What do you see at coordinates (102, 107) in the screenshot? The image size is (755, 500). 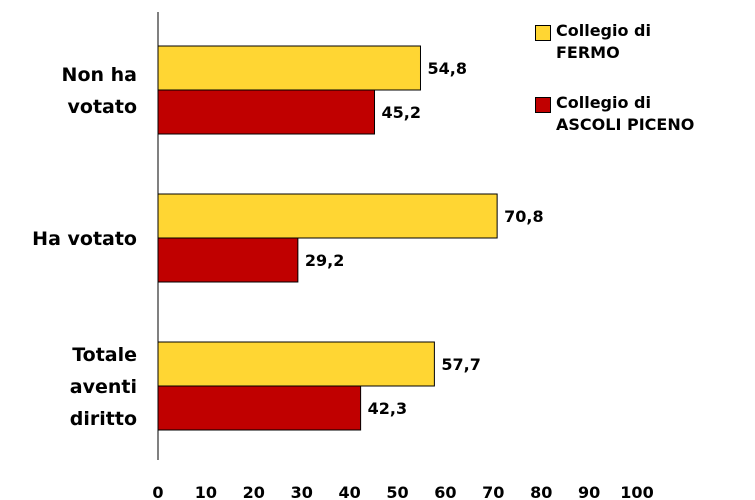 I see `category-label-line: votato` at bounding box center [102, 107].